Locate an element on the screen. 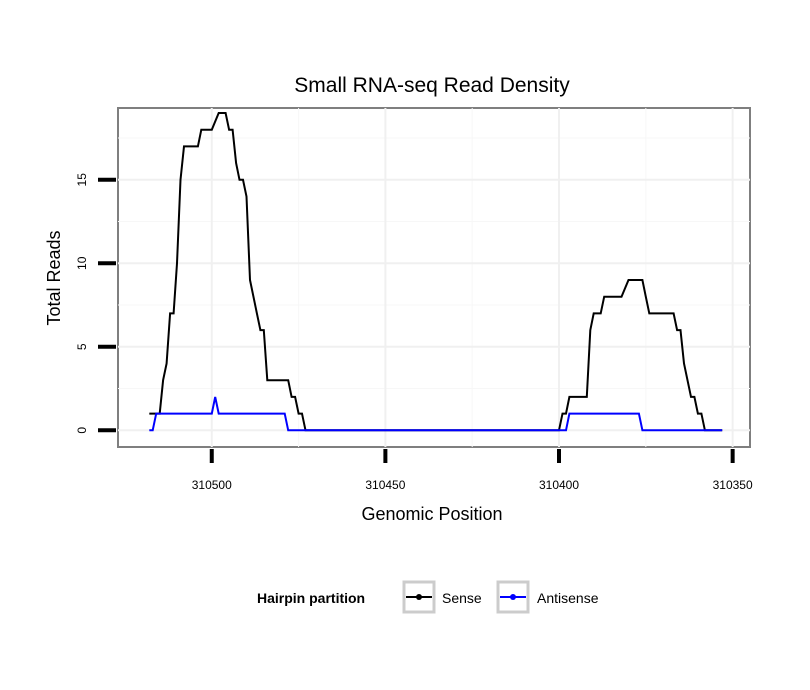 This screenshot has width=810, height=690. chart-title: Small RNA-seq Read Density is located at coordinates (432, 85).